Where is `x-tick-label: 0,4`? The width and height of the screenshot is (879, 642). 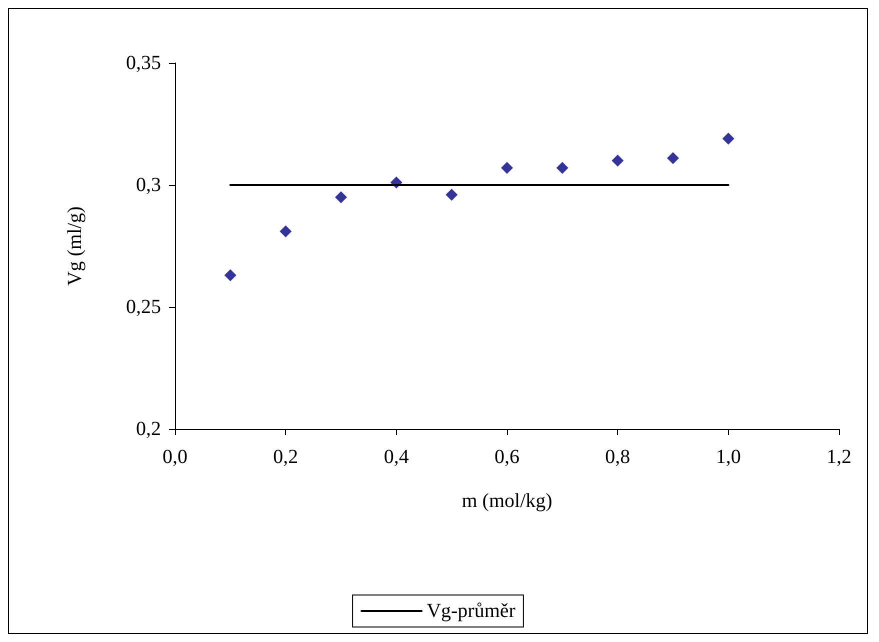
x-tick-label: 0,4 is located at coordinates (396, 457).